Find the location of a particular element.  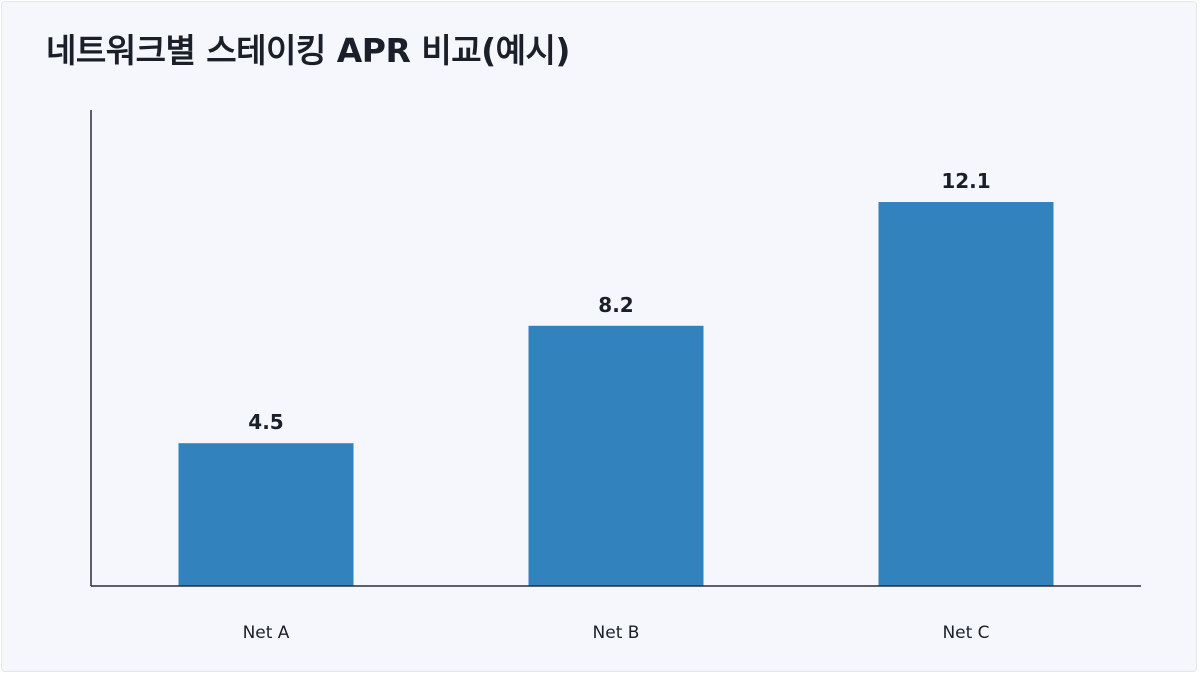

x-tick-label-net-a: Net A is located at coordinates (266, 633).